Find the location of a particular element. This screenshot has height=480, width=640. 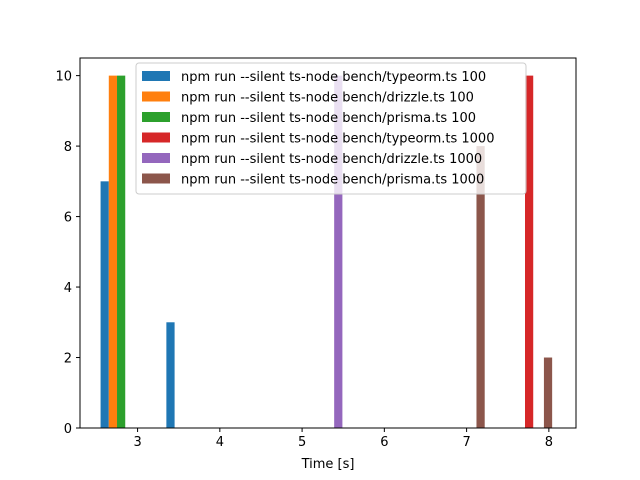

y-tick-label-0: 0 is located at coordinates (68, 429).